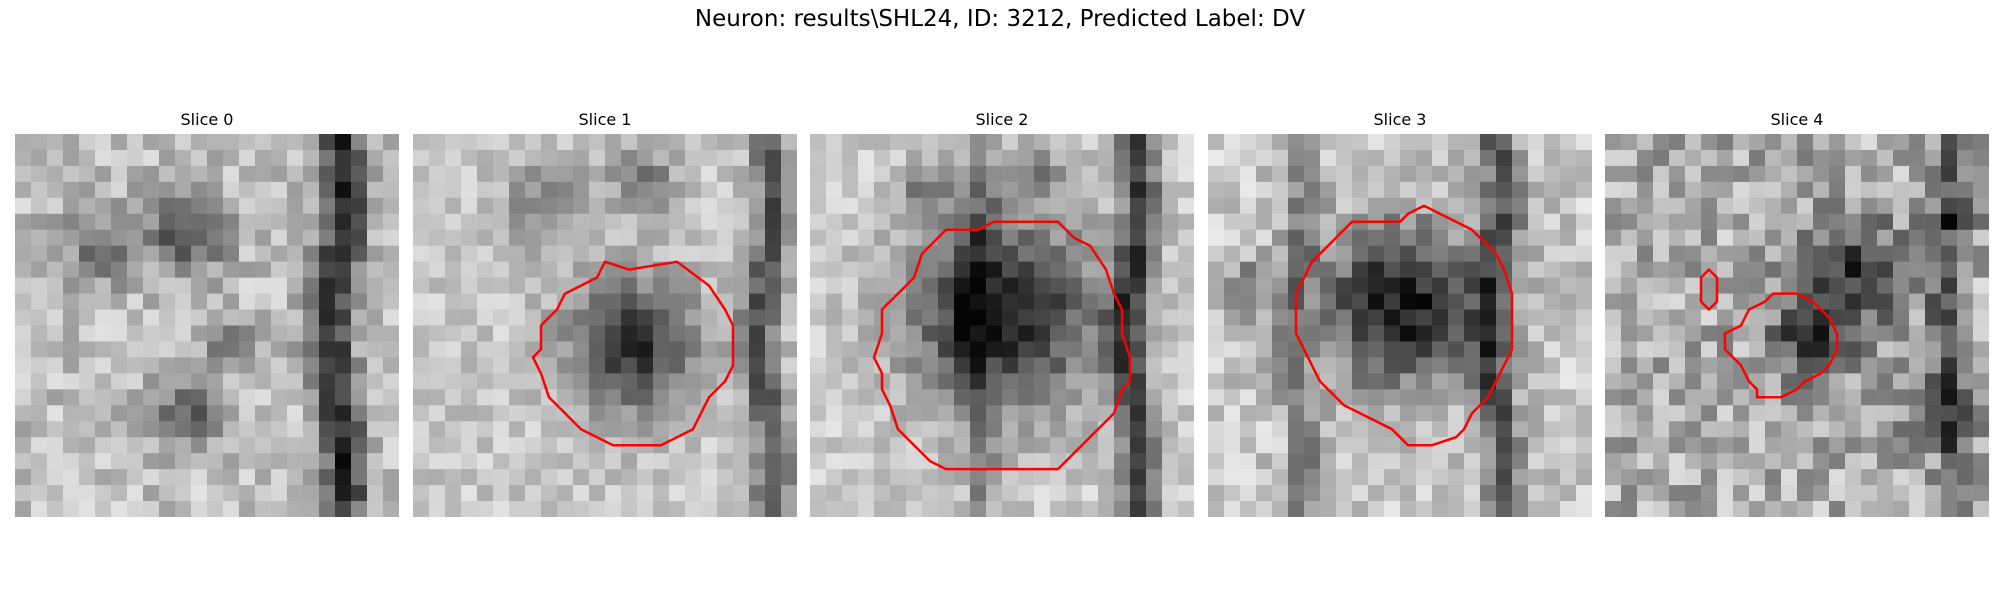  What do you see at coordinates (207, 119) in the screenshot?
I see `slice-title-0: Slice 0` at bounding box center [207, 119].